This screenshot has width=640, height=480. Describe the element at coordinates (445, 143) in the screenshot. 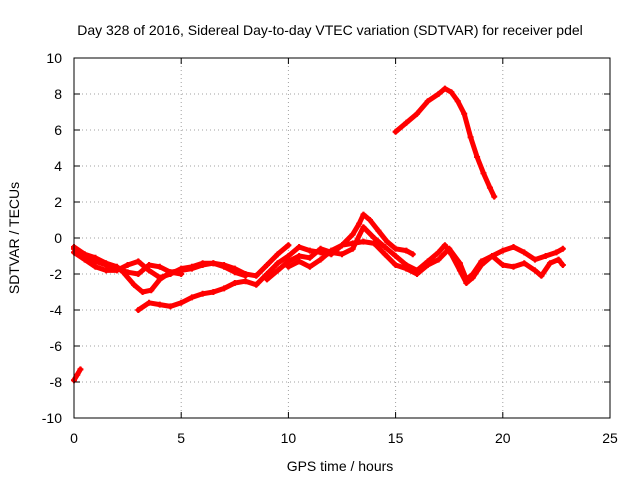

I see `series-line` at that location.